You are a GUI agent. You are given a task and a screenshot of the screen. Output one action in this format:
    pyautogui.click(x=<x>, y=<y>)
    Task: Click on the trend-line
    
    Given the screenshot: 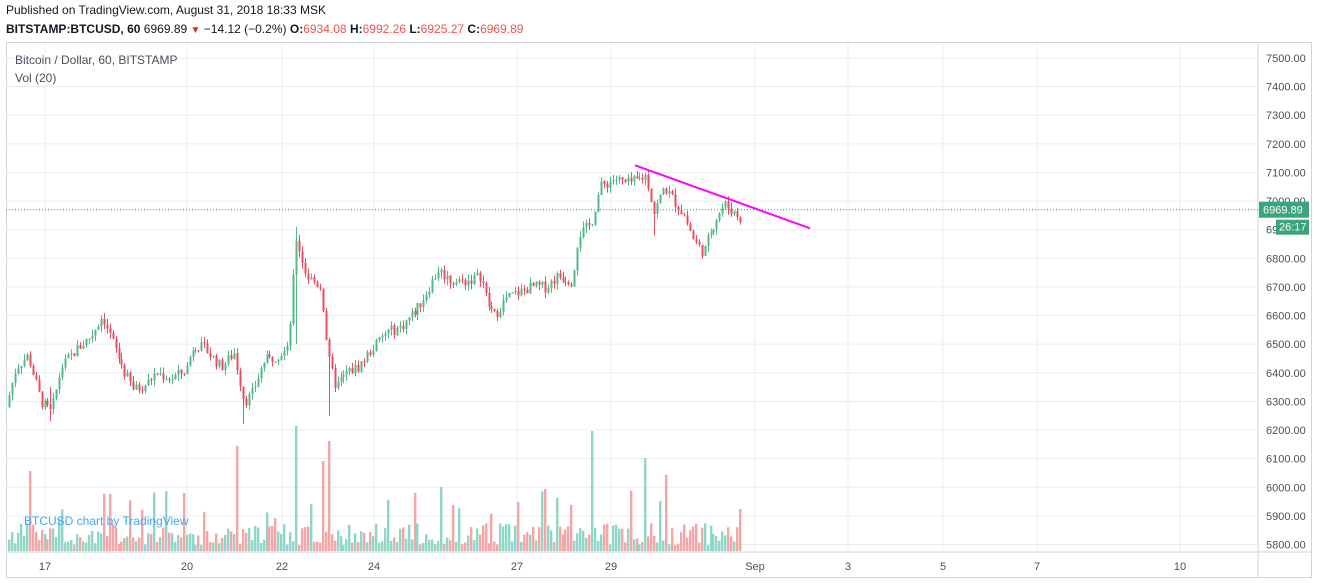 What is the action you would take?
    pyautogui.click(x=722, y=197)
    